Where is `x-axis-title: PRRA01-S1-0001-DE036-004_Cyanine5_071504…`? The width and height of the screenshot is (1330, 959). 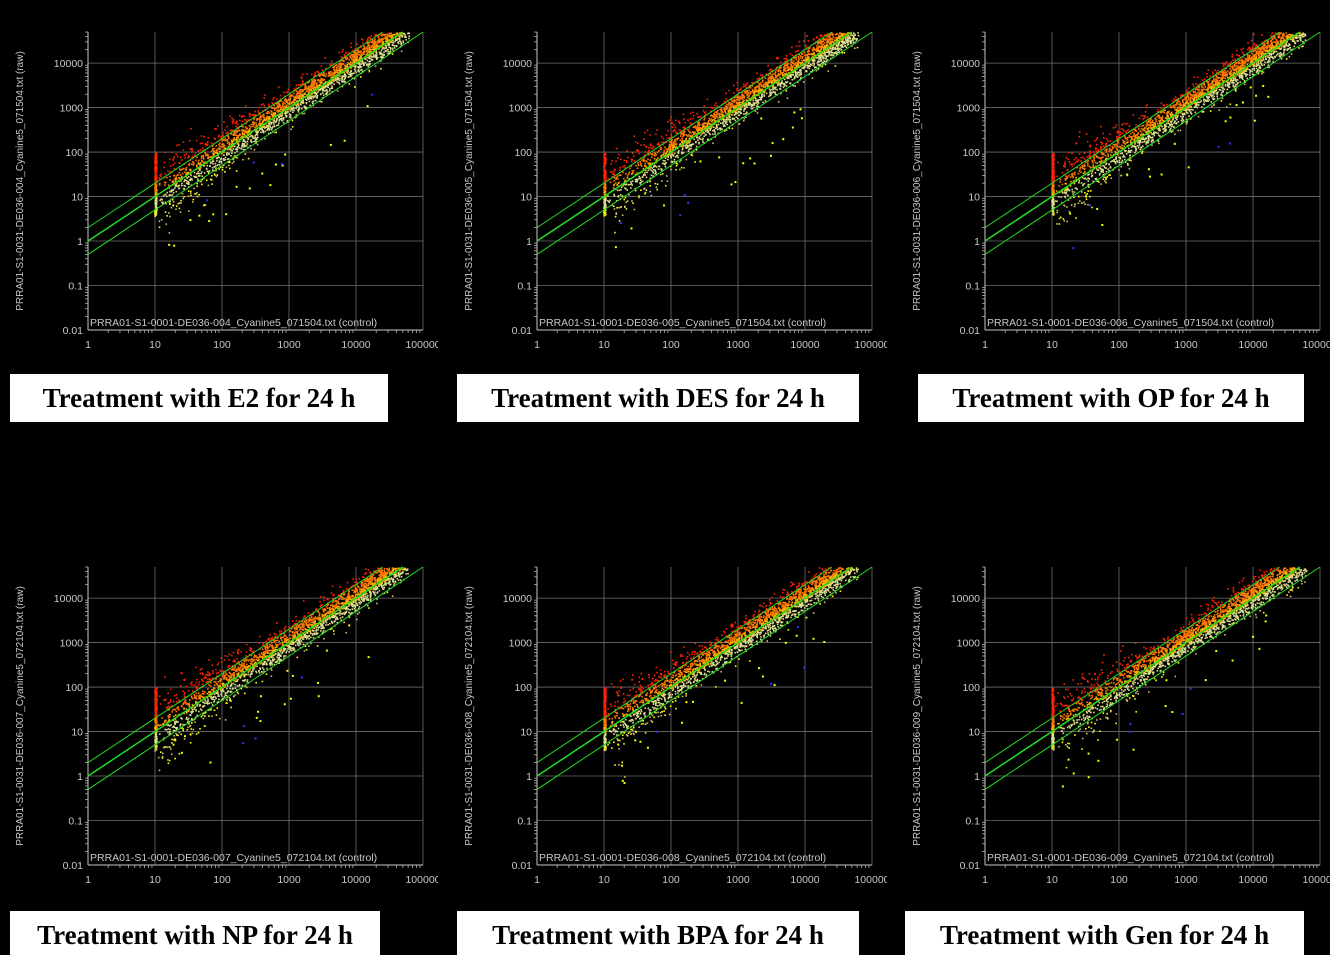
x-axis-title: PRRA01-S1-0001-DE036-004_Cyanine5_071504… is located at coordinates (233, 323).